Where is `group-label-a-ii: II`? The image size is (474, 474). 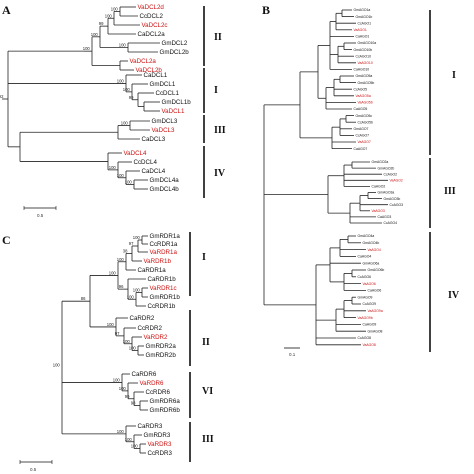 group-label-a-ii: II is located at coordinates (218, 37).